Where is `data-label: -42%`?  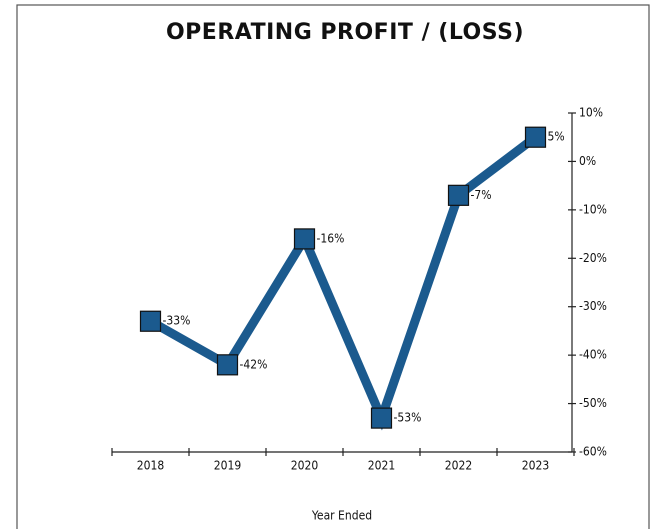
data-label: -42% is located at coordinates (254, 364).